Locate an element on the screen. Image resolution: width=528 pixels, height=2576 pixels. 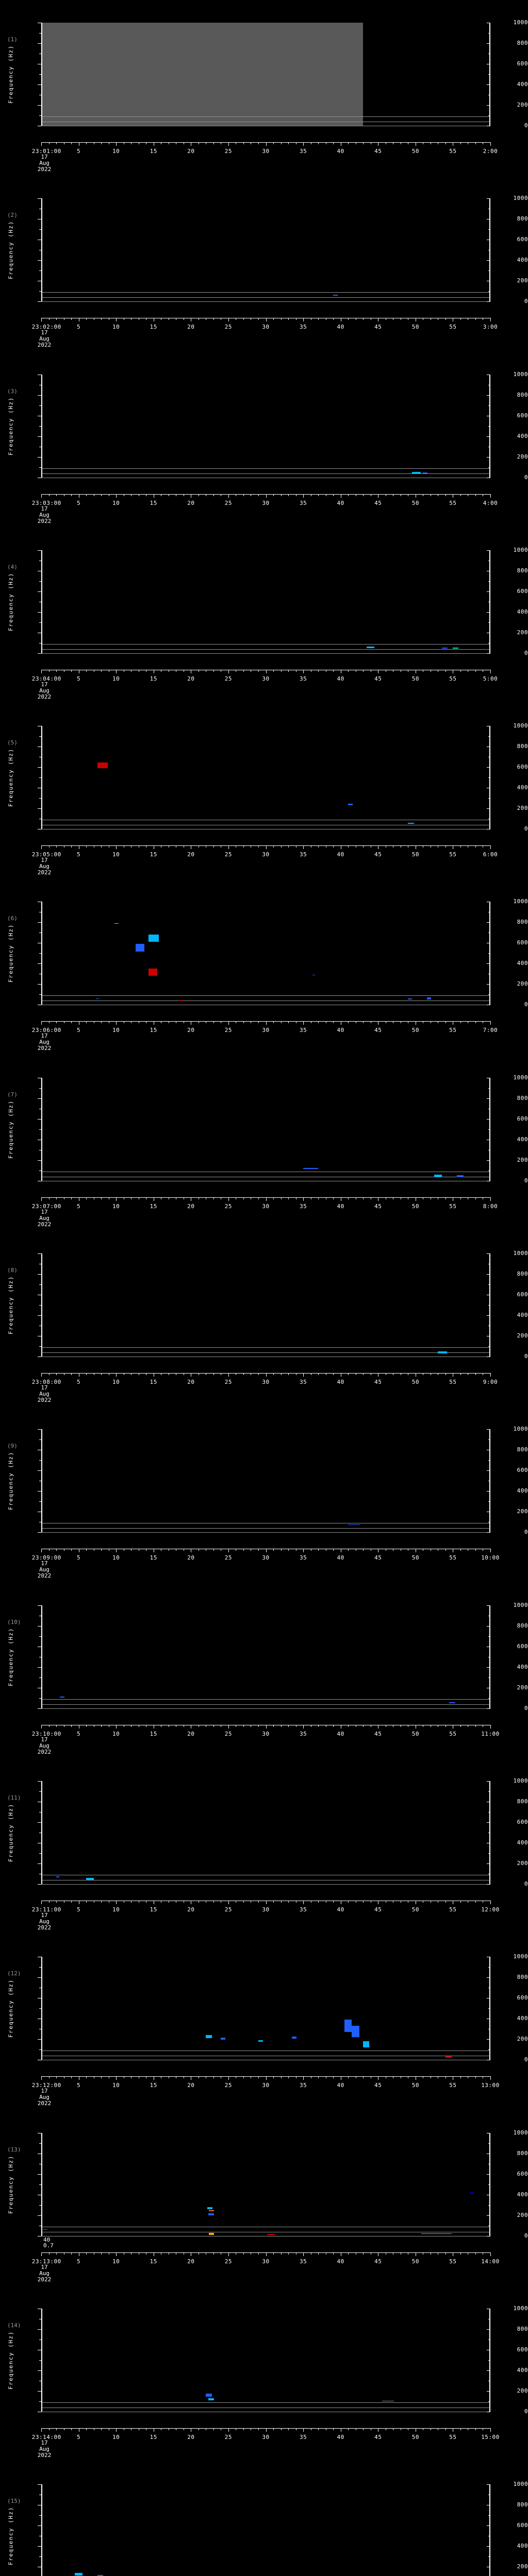
panel-number-label: (1) is located at coordinates (12, 39).